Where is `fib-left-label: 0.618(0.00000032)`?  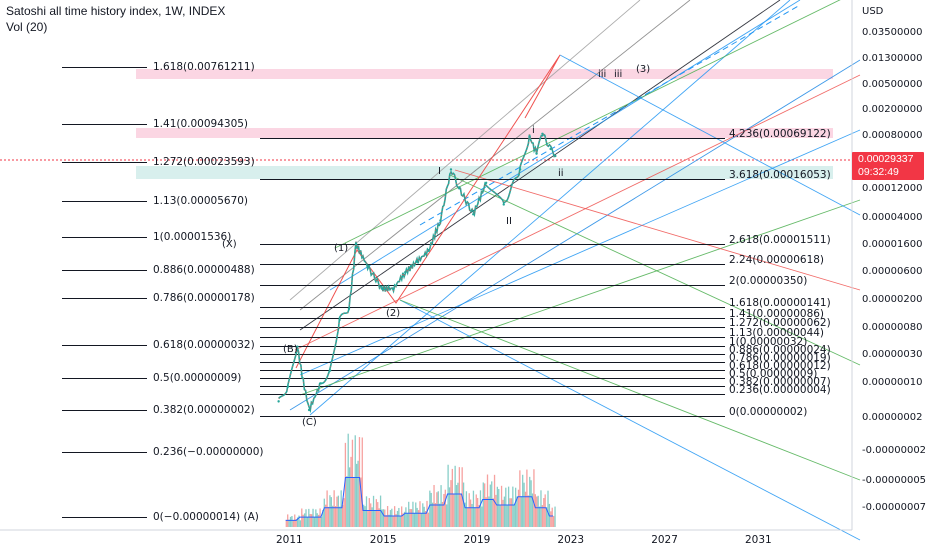
fib-left-label: 0.618(0.00000032) is located at coordinates (204, 345).